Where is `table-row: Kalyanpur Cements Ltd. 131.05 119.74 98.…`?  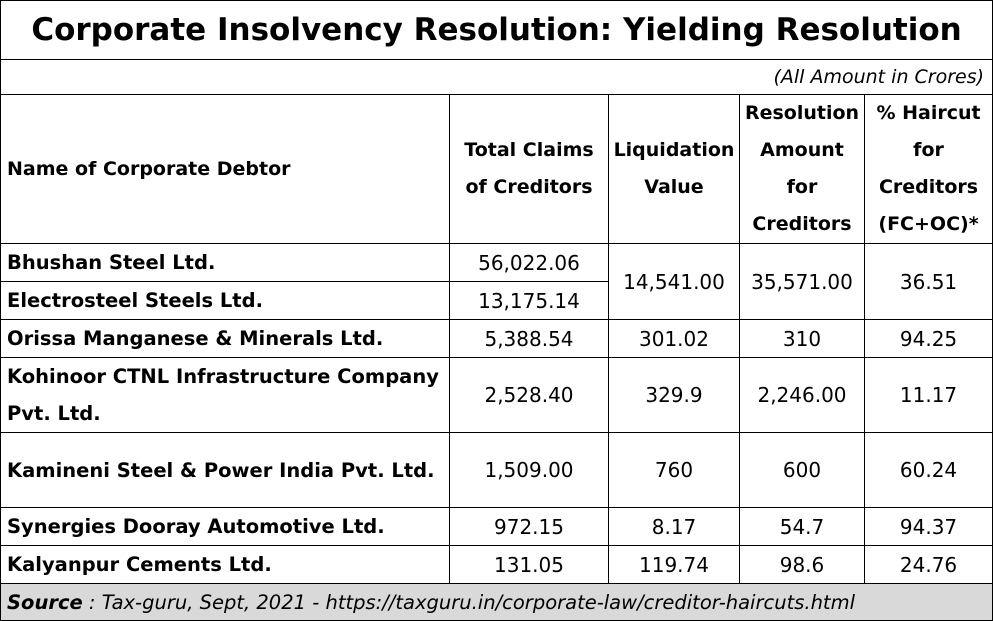
table-row: Kalyanpur Cements Ltd. 131.05 119.74 98.… is located at coordinates (496, 564).